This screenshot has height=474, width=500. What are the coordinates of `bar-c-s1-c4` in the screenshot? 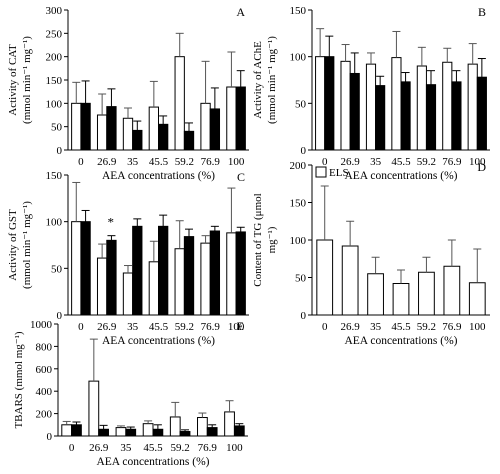 It's located at (189, 276).